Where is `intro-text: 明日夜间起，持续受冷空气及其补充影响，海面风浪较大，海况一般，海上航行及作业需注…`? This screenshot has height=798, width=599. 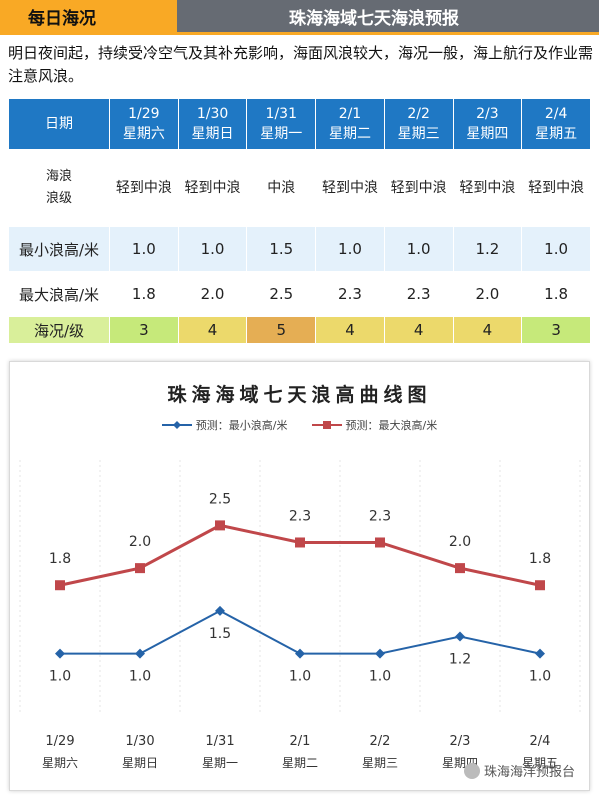
intro-text: 明日夜间起，持续受冷空气及其补充影响，海面风浪较大，海况一般，海上航行及作业需注… is located at coordinates (301, 64).